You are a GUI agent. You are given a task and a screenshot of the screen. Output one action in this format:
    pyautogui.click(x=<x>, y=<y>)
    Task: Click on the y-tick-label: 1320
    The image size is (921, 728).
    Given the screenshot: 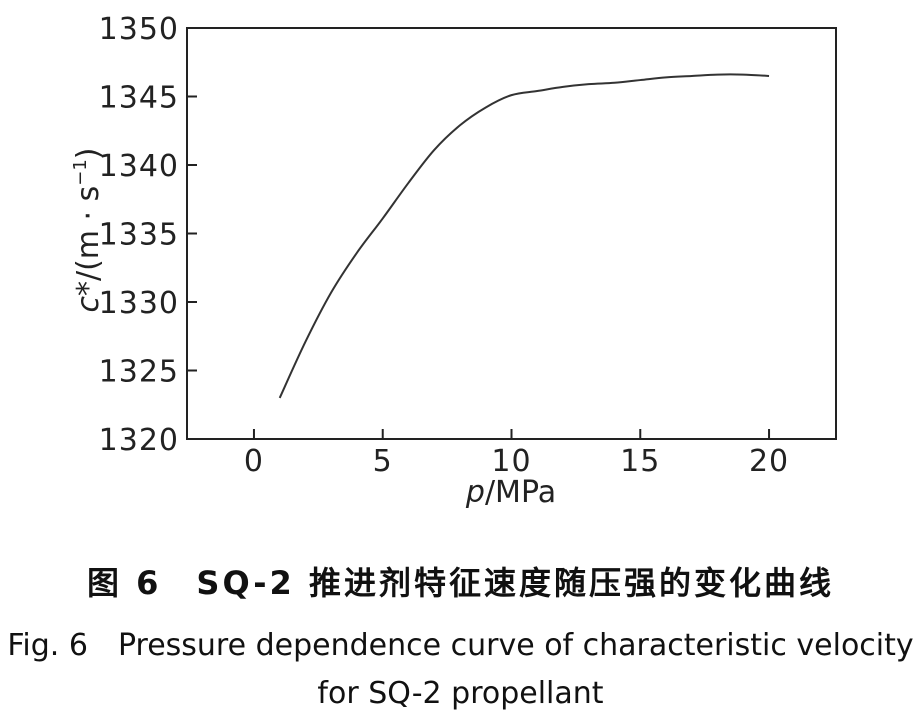 What is the action you would take?
    pyautogui.click(x=139, y=440)
    